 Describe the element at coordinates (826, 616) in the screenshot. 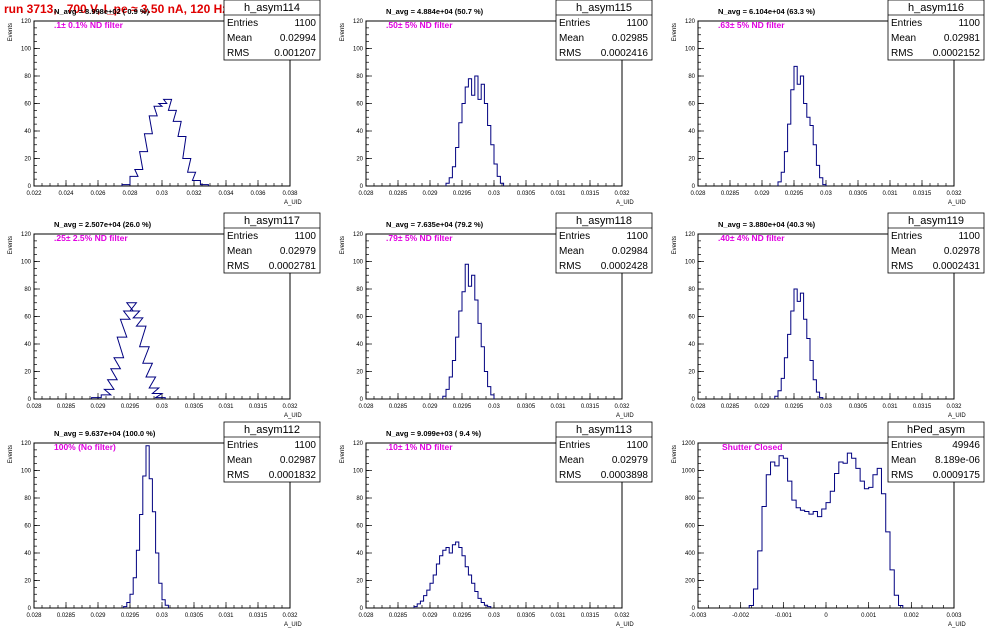

I see `x-tick-label: 0` at that location.